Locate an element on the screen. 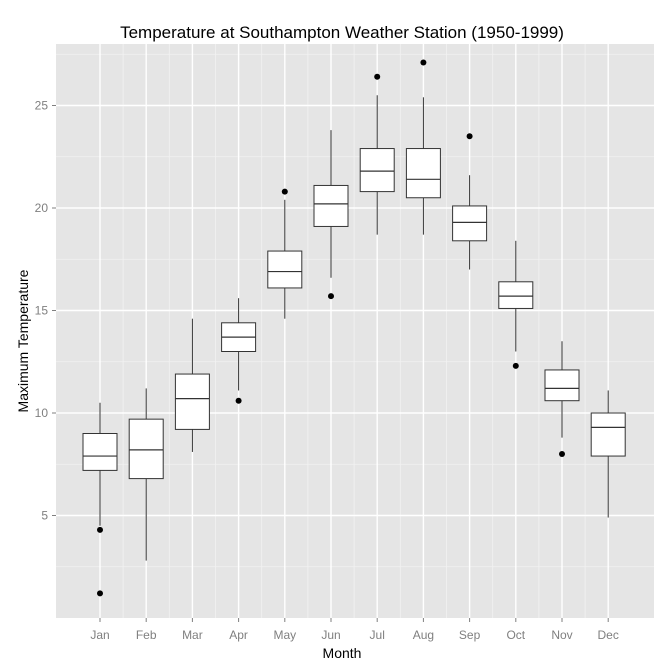  box-jul is located at coordinates (377, 154).